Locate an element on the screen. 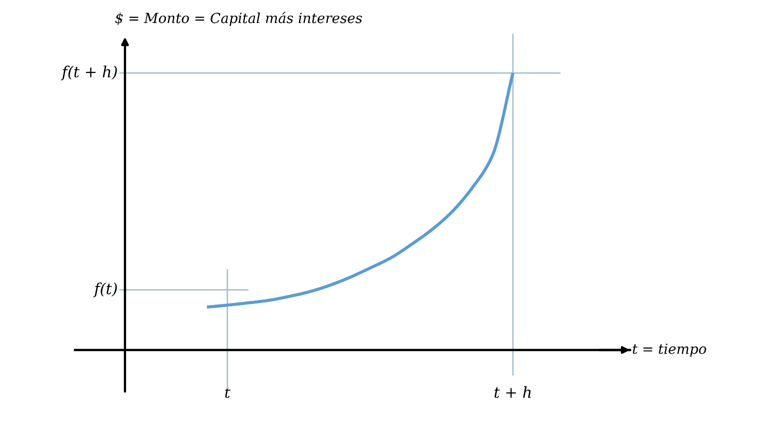 This screenshot has height=432, width=768. x-tick-label: t + h is located at coordinates (512, 392).